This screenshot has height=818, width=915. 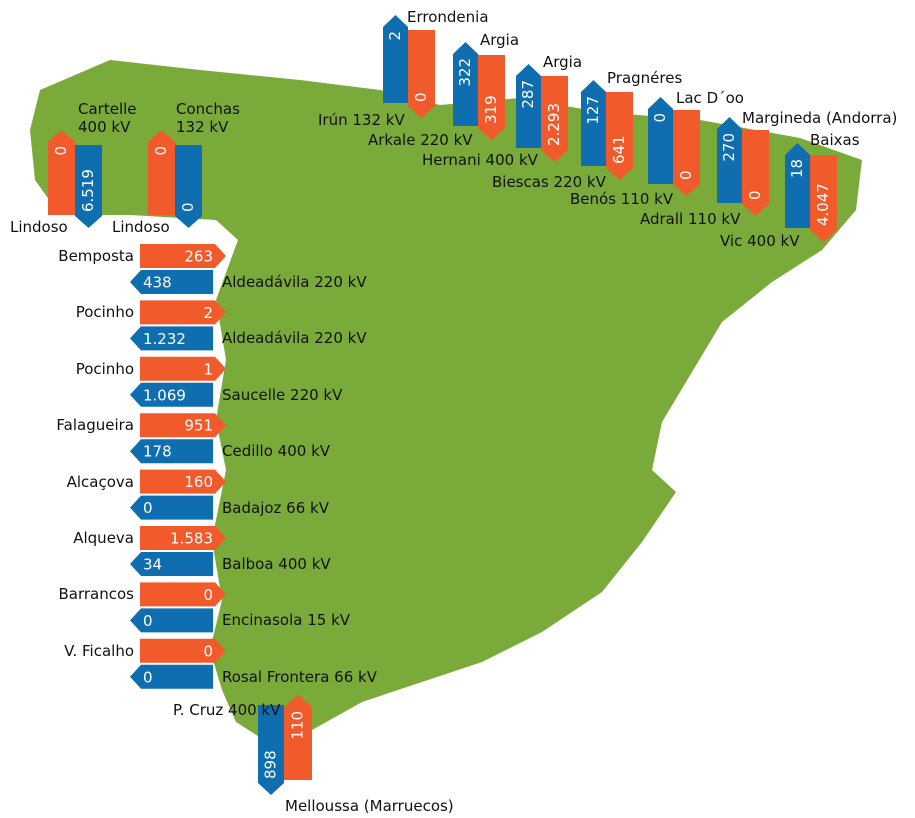 What do you see at coordinates (198, 482) in the screenshot?
I see `flow-value: 160` at bounding box center [198, 482].